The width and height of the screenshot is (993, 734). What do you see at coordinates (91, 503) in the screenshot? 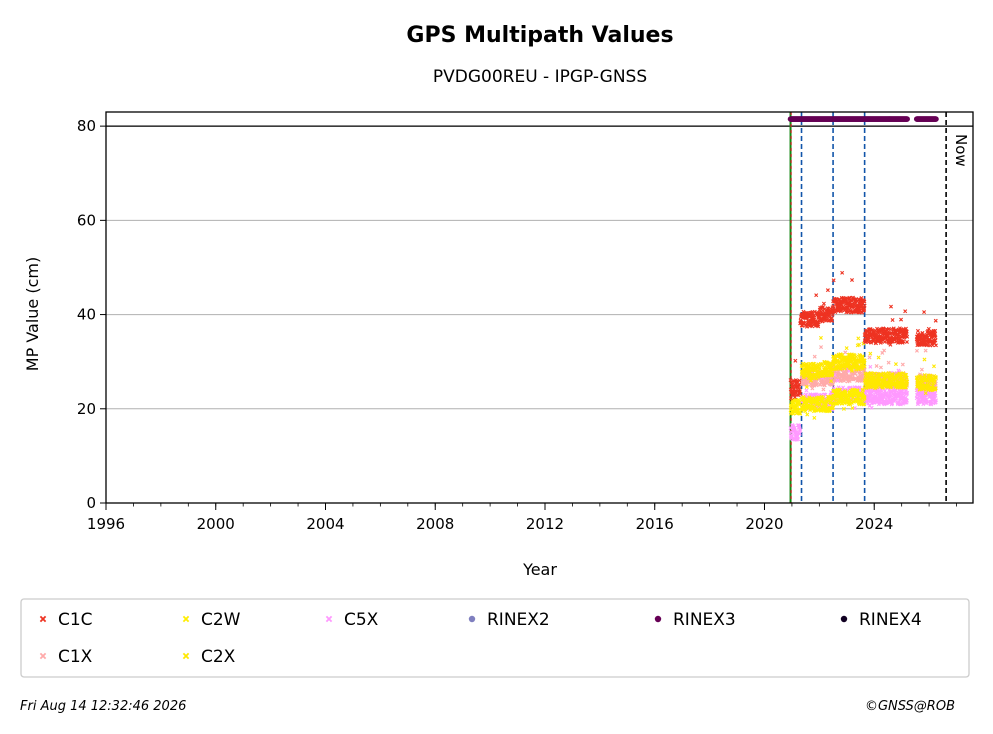
I see `y-tick-label-0: 0` at bounding box center [91, 503].